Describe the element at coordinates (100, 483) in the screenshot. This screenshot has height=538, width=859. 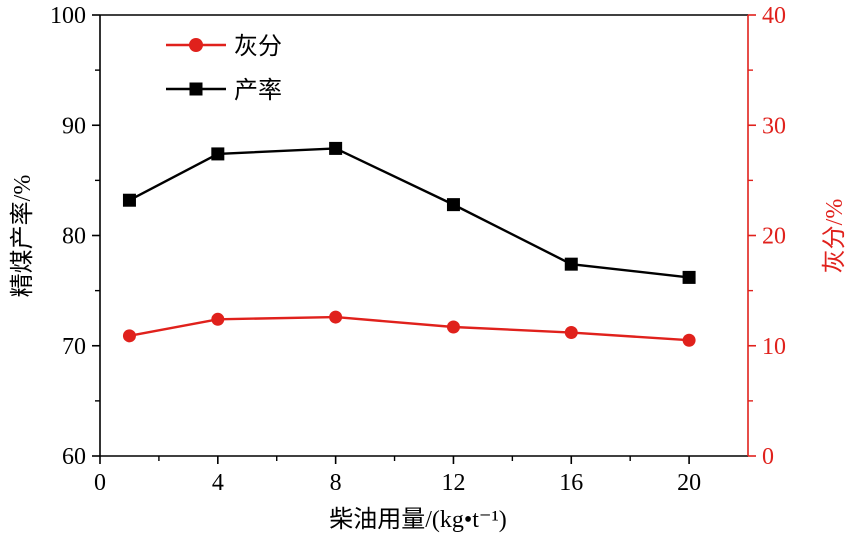
I see `x-tick-label: 0` at that location.